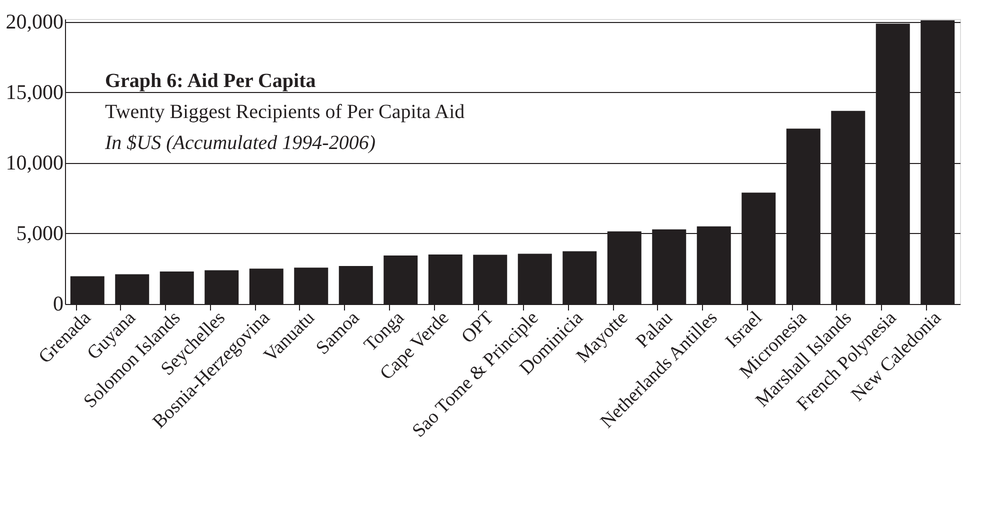  What do you see at coordinates (35, 162) in the screenshot?
I see `y-tick-label: 10,000` at bounding box center [35, 162].